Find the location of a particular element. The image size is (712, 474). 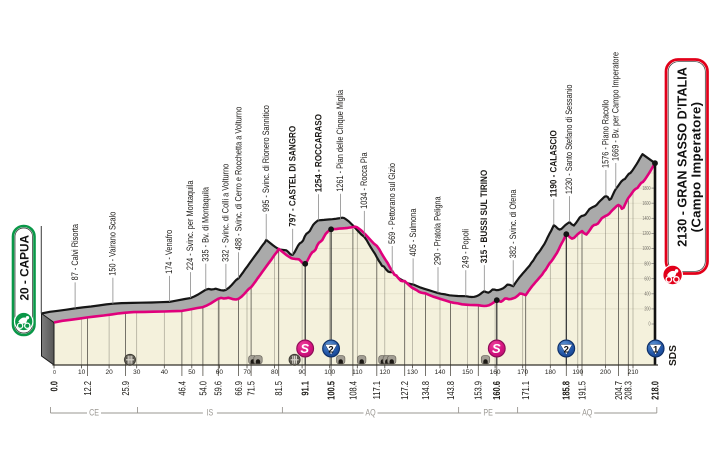

svg-text: 81.5 is located at coordinates (278, 388).